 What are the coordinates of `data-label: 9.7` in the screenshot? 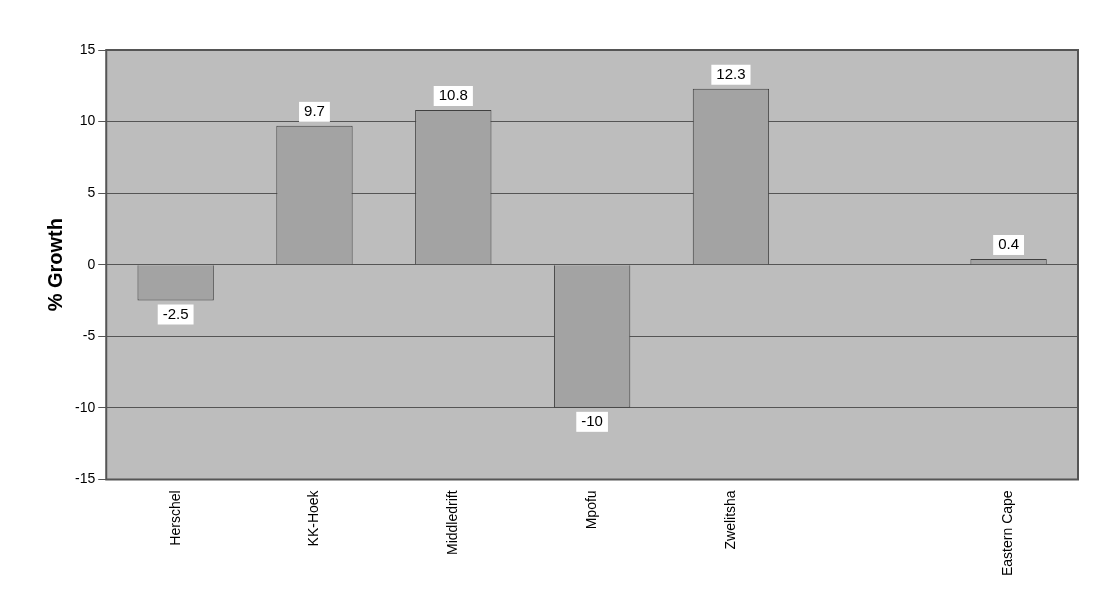 It's located at (314, 110).